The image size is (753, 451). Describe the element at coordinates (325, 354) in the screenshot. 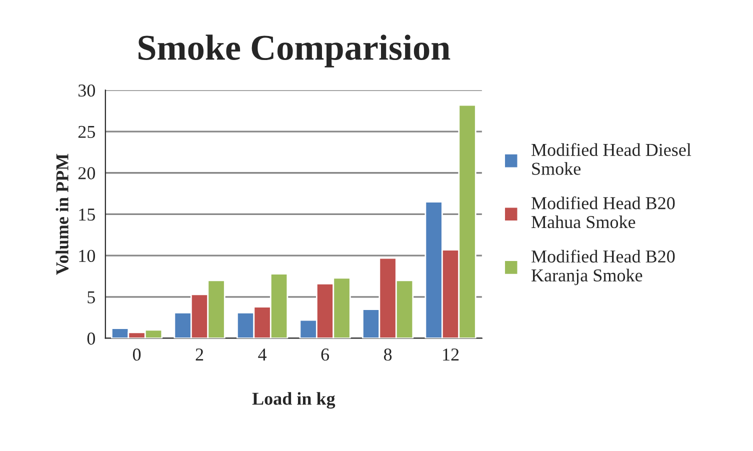

I see `x-tick-label: 6` at that location.